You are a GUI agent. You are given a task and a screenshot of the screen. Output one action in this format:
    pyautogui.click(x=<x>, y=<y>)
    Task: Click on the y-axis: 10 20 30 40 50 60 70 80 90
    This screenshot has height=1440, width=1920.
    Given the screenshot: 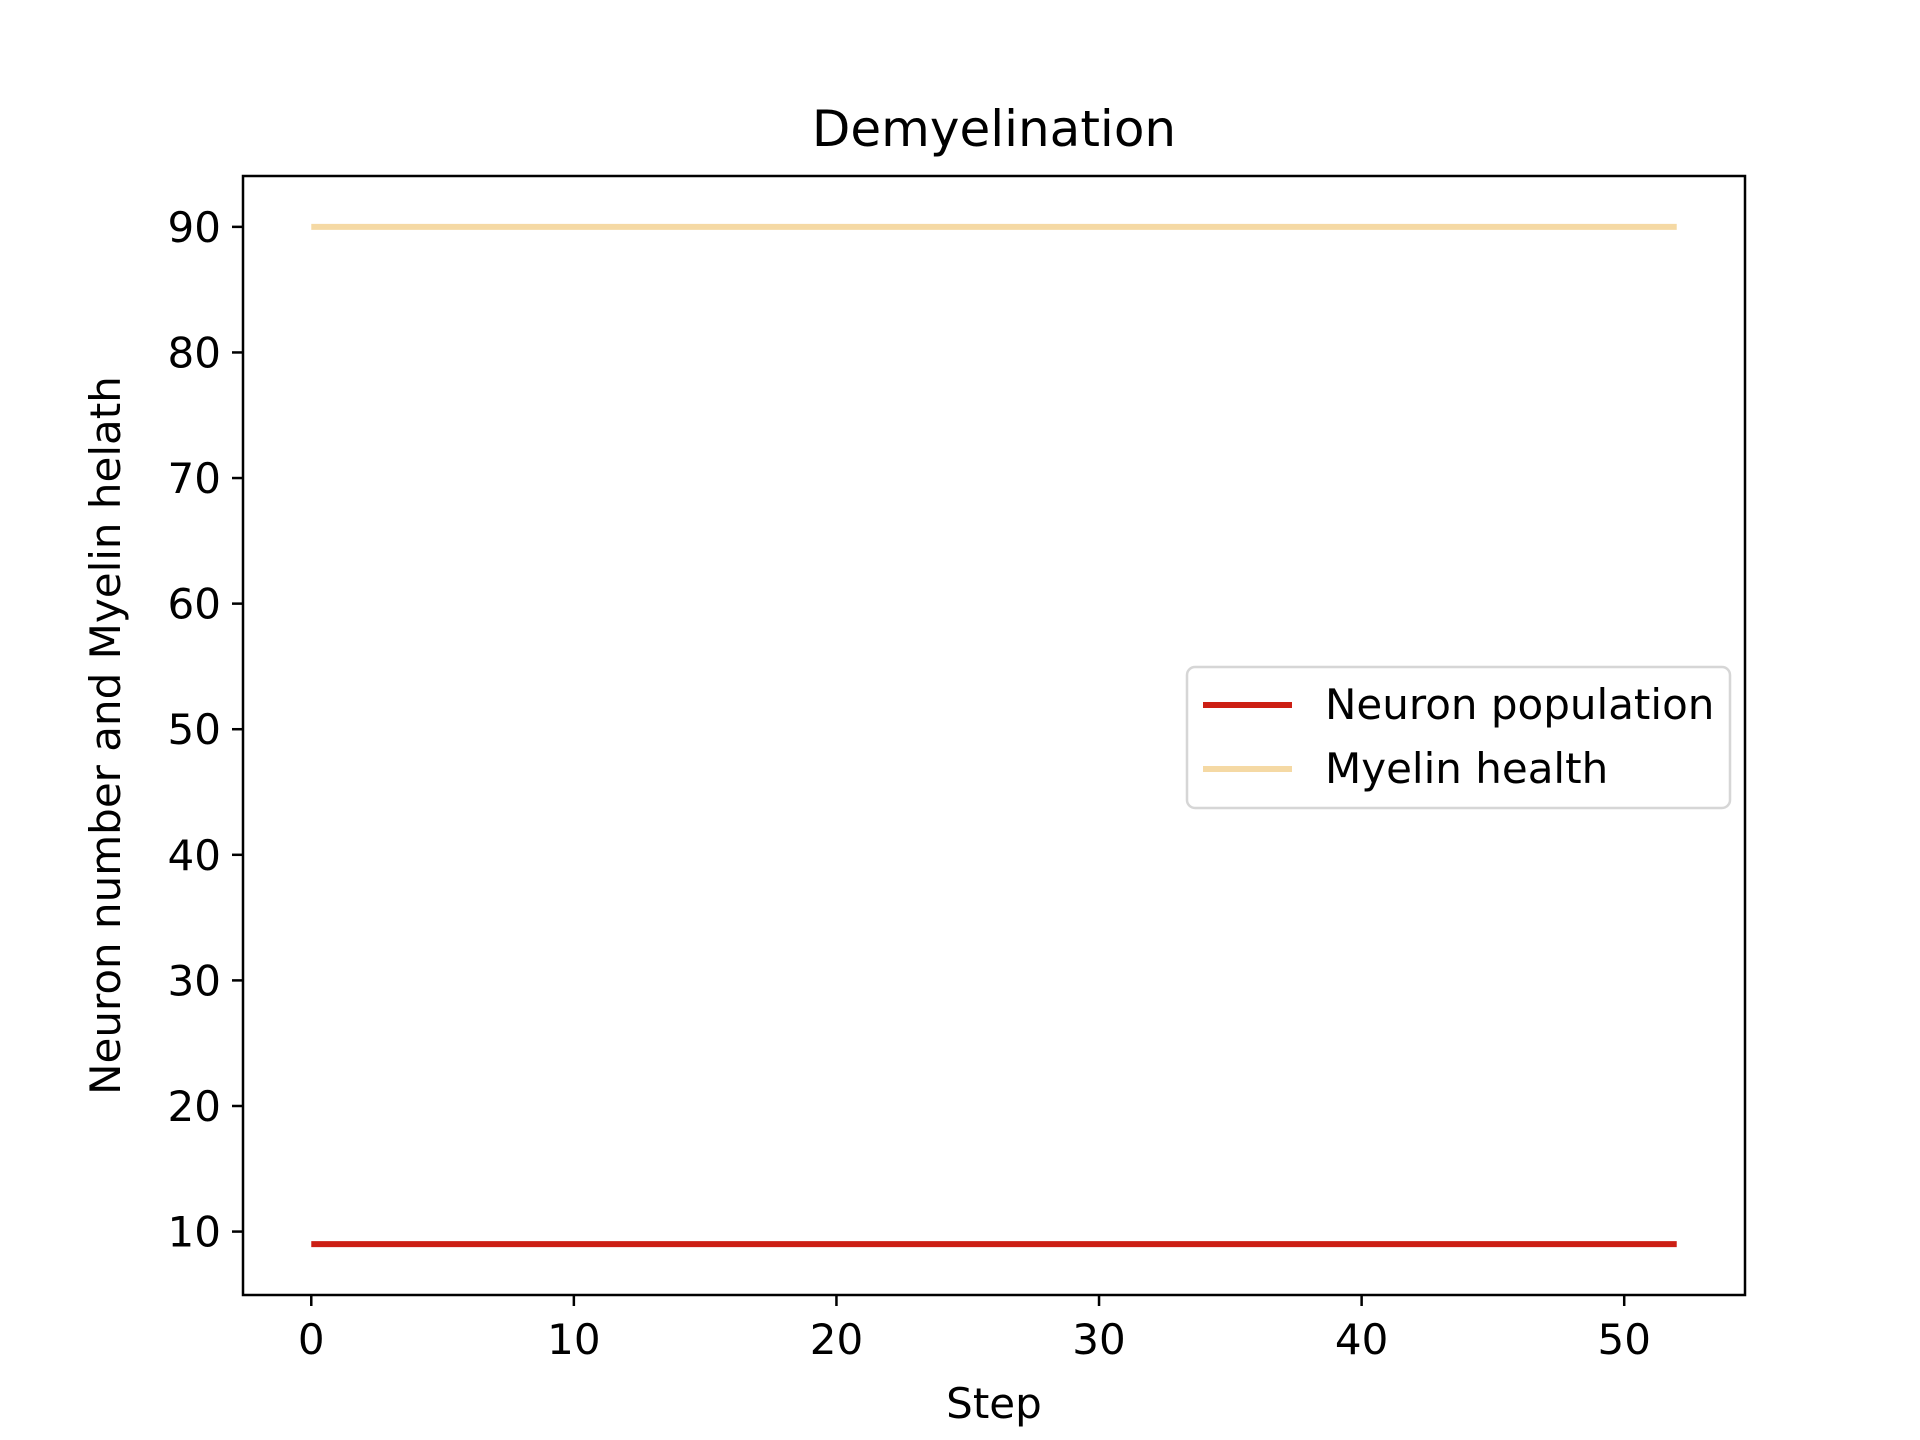 What is the action you would take?
    pyautogui.click(x=205, y=730)
    